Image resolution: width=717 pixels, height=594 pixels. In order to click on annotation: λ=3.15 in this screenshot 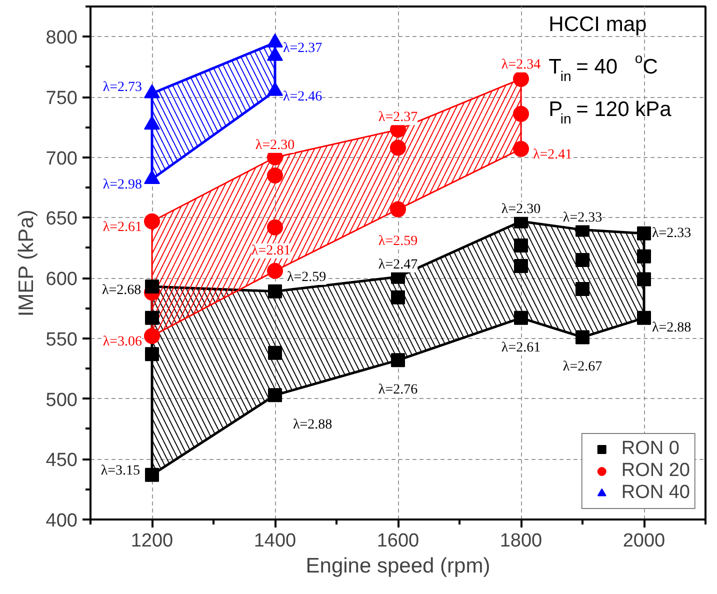, I will do `click(120, 470)`.